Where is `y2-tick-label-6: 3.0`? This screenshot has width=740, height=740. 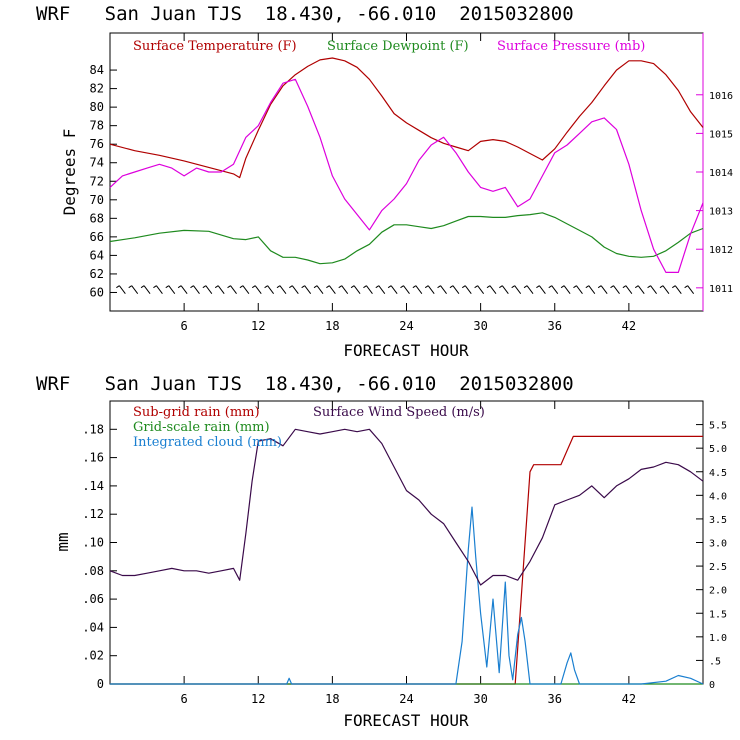 y2-tick-label-6: 3.0 is located at coordinates (718, 544).